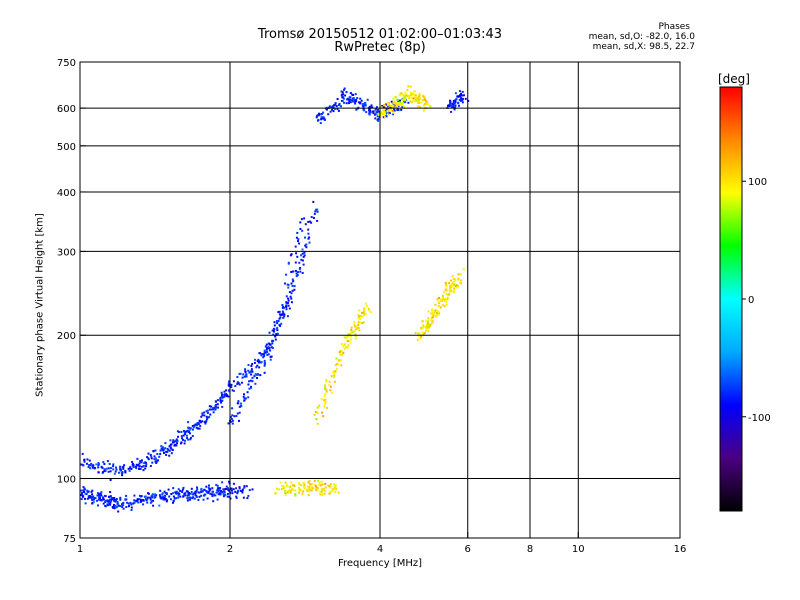  Describe the element at coordinates (66, 480) in the screenshot. I see `y-tick-label: 100` at that location.